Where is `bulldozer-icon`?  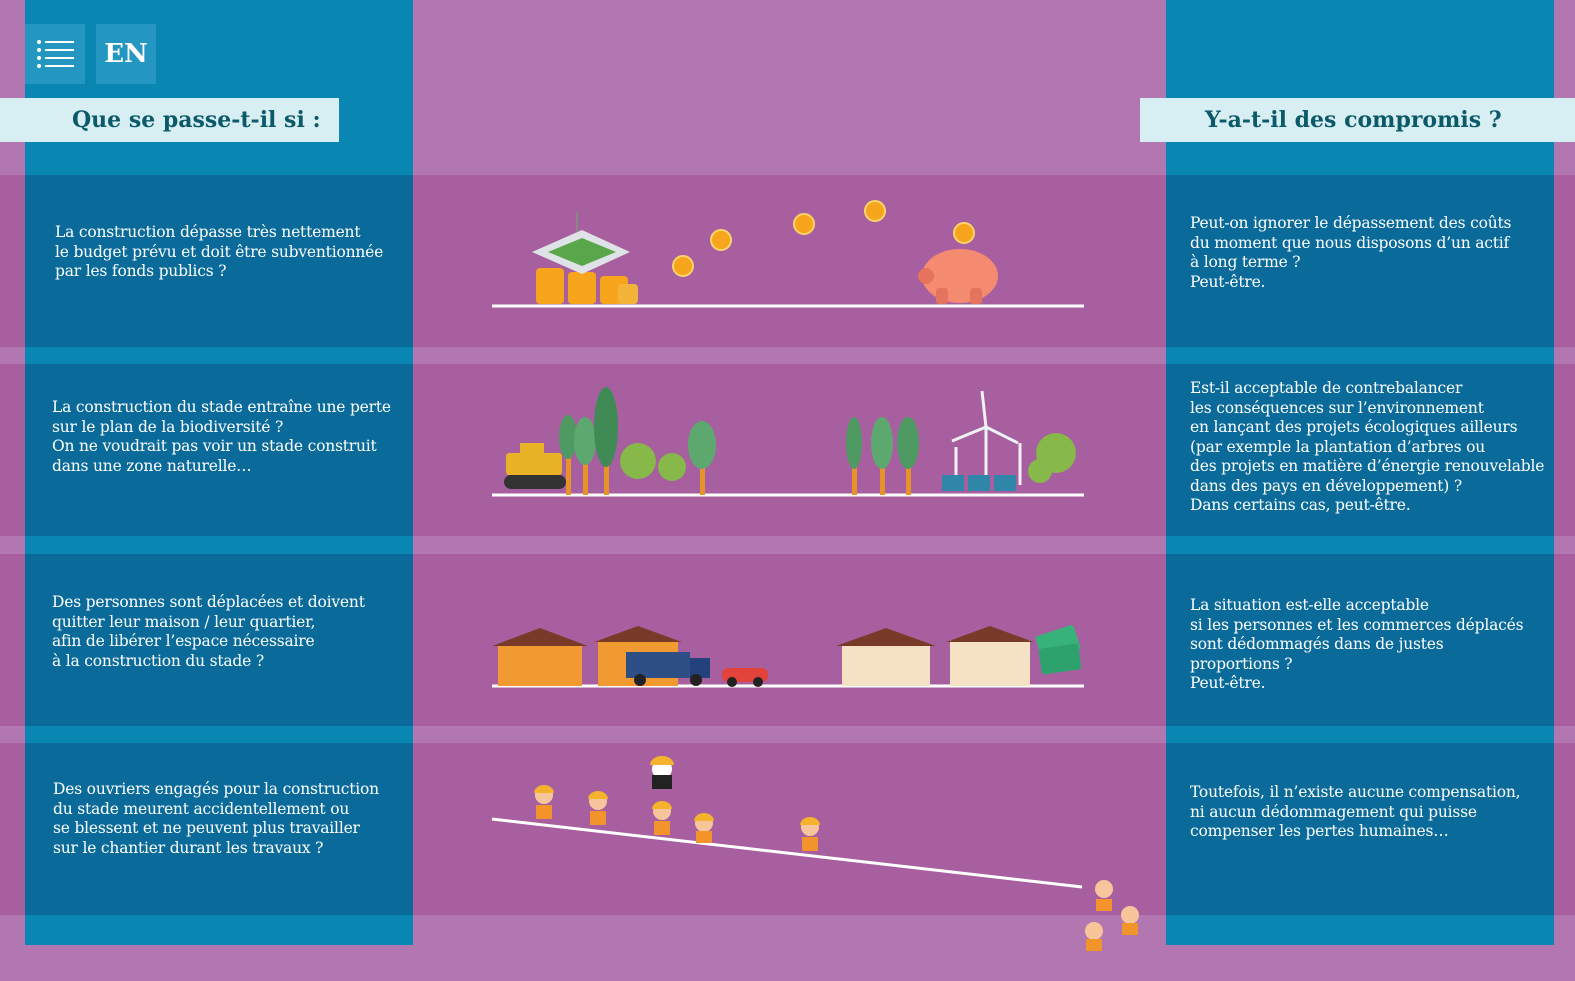 bulldozer-icon is located at coordinates (535, 466).